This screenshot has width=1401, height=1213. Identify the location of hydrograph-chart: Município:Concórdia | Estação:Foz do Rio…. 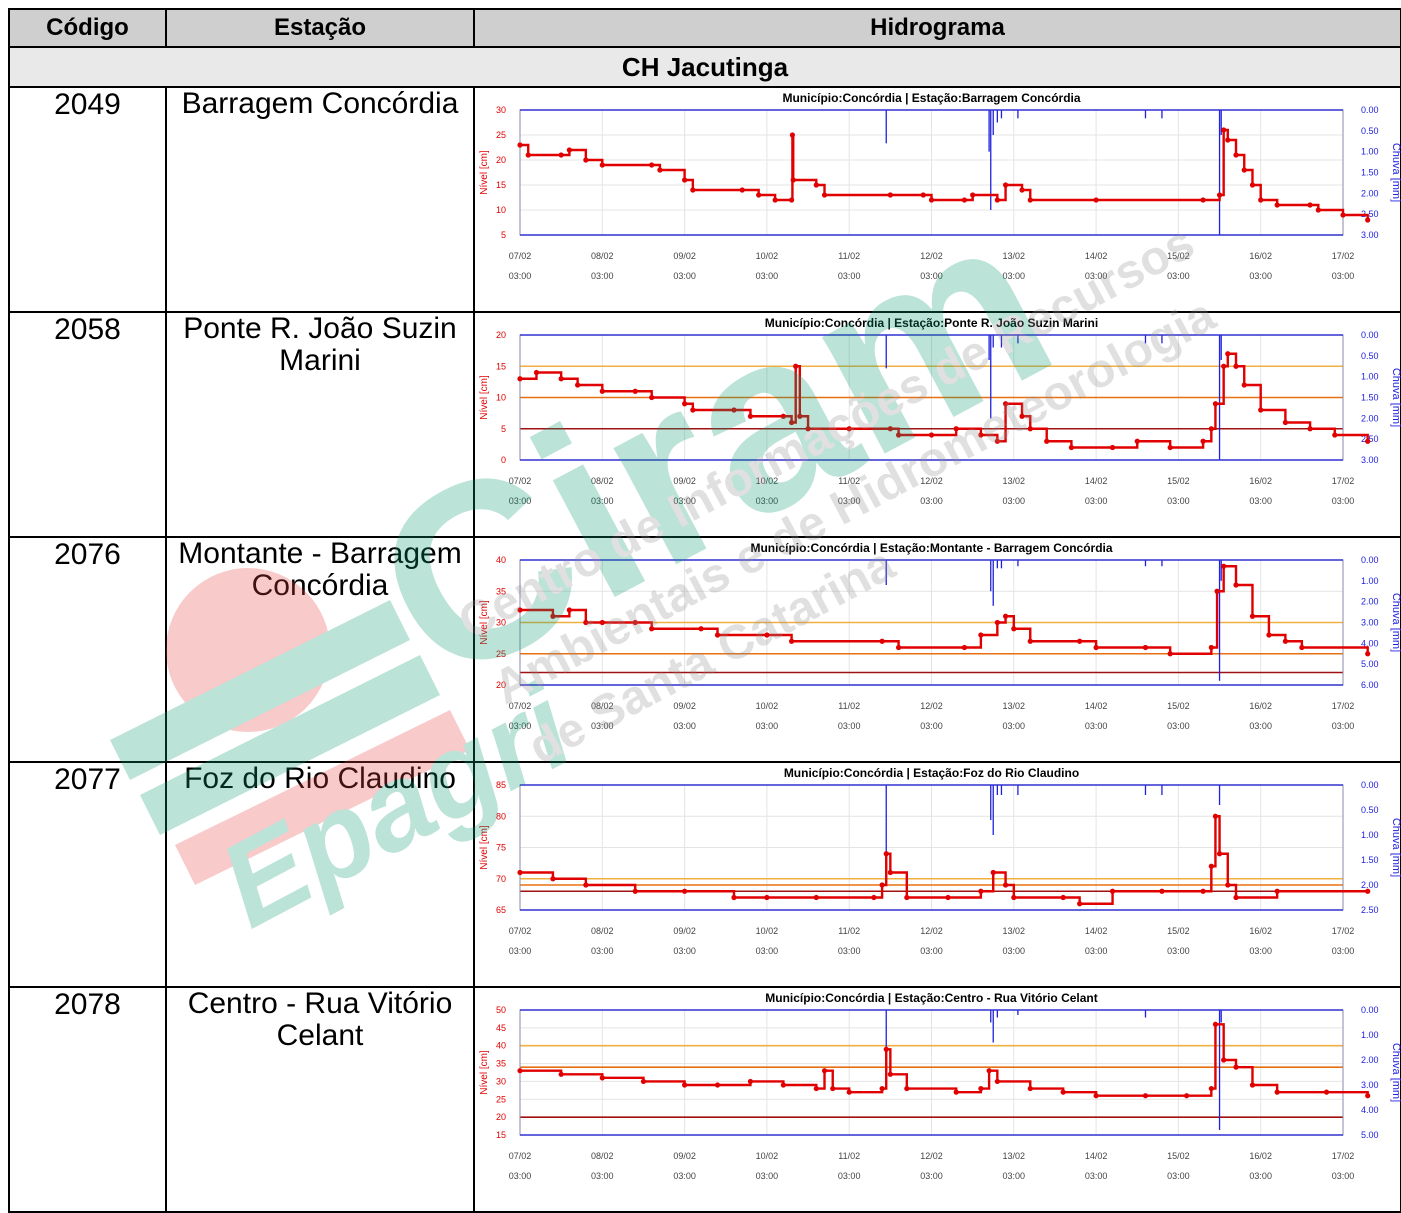
(940, 861).